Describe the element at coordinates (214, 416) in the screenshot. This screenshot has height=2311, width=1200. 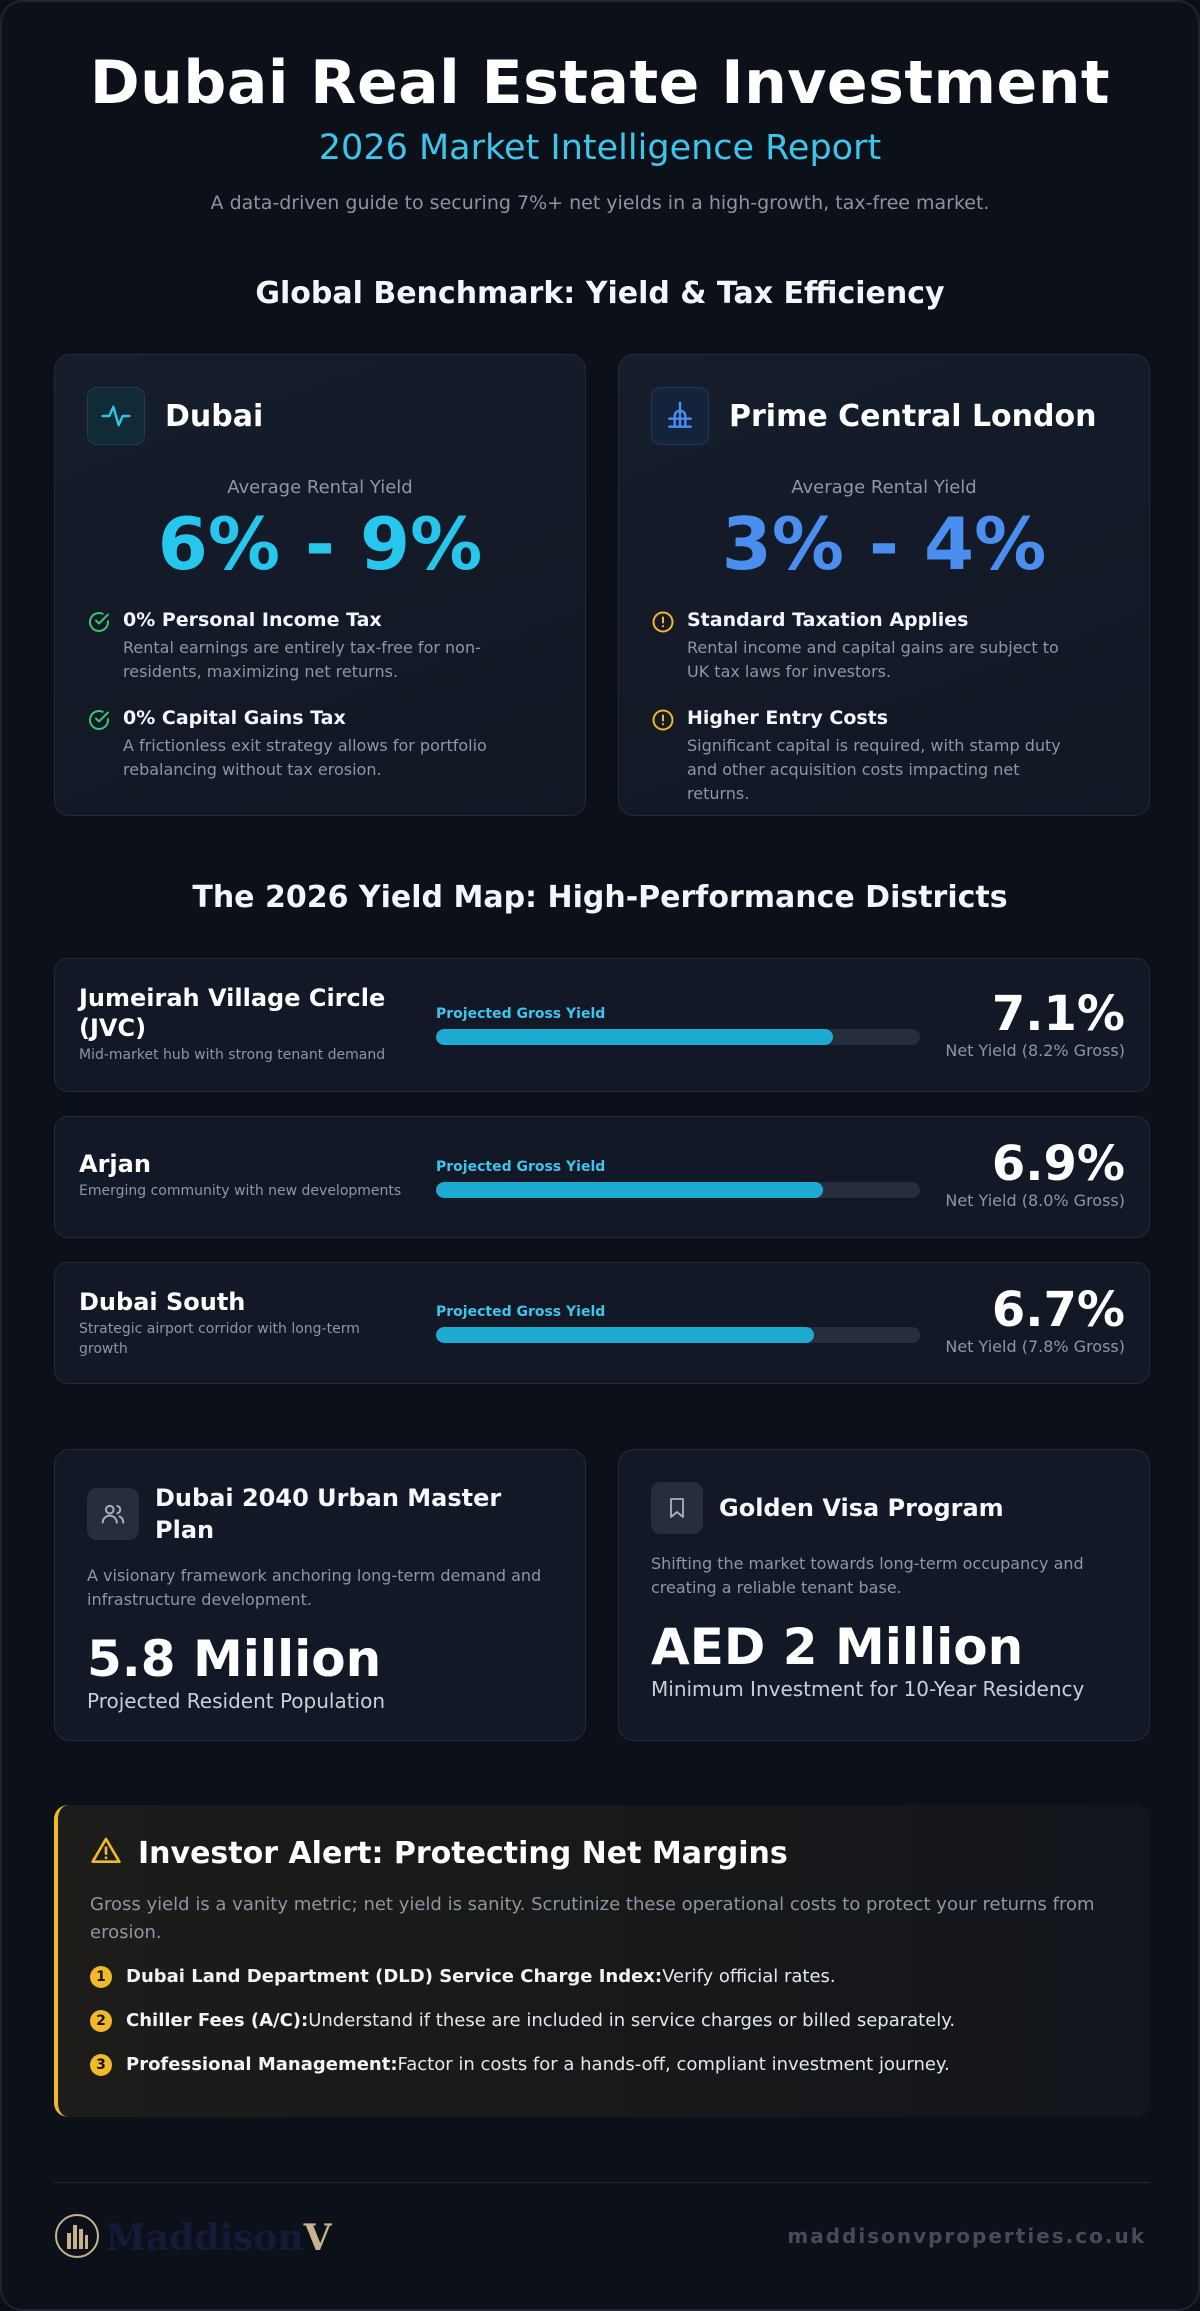
I see `dubai-name: Dubai` at that location.